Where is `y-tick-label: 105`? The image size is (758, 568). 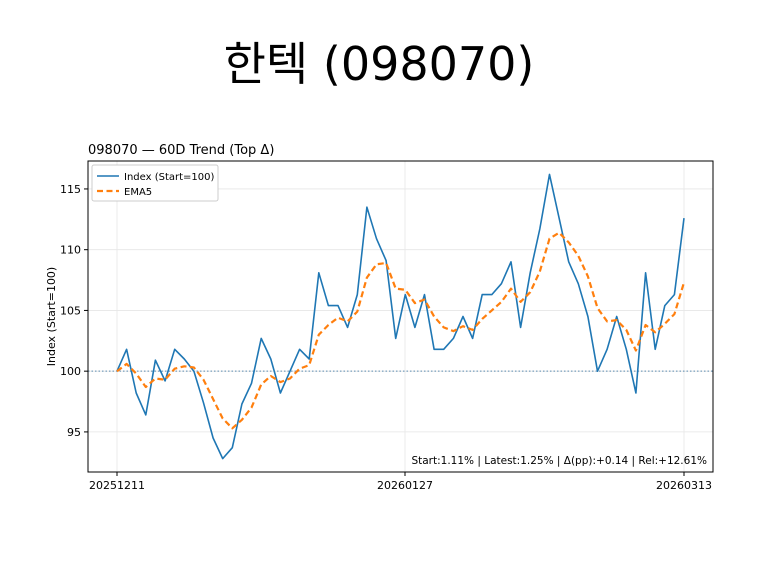
y-tick-label: 105 is located at coordinates (70, 310).